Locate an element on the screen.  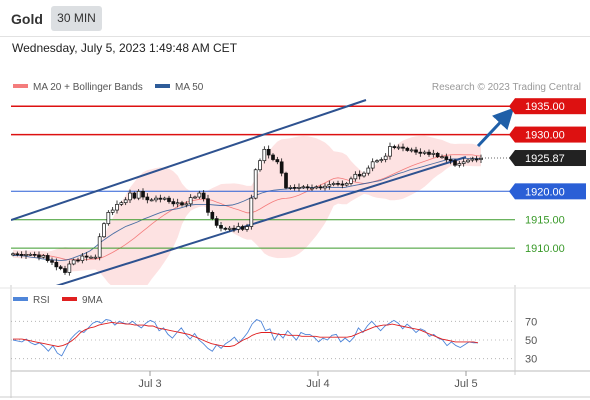
rsi-9ma-line is located at coordinates (246, 334).